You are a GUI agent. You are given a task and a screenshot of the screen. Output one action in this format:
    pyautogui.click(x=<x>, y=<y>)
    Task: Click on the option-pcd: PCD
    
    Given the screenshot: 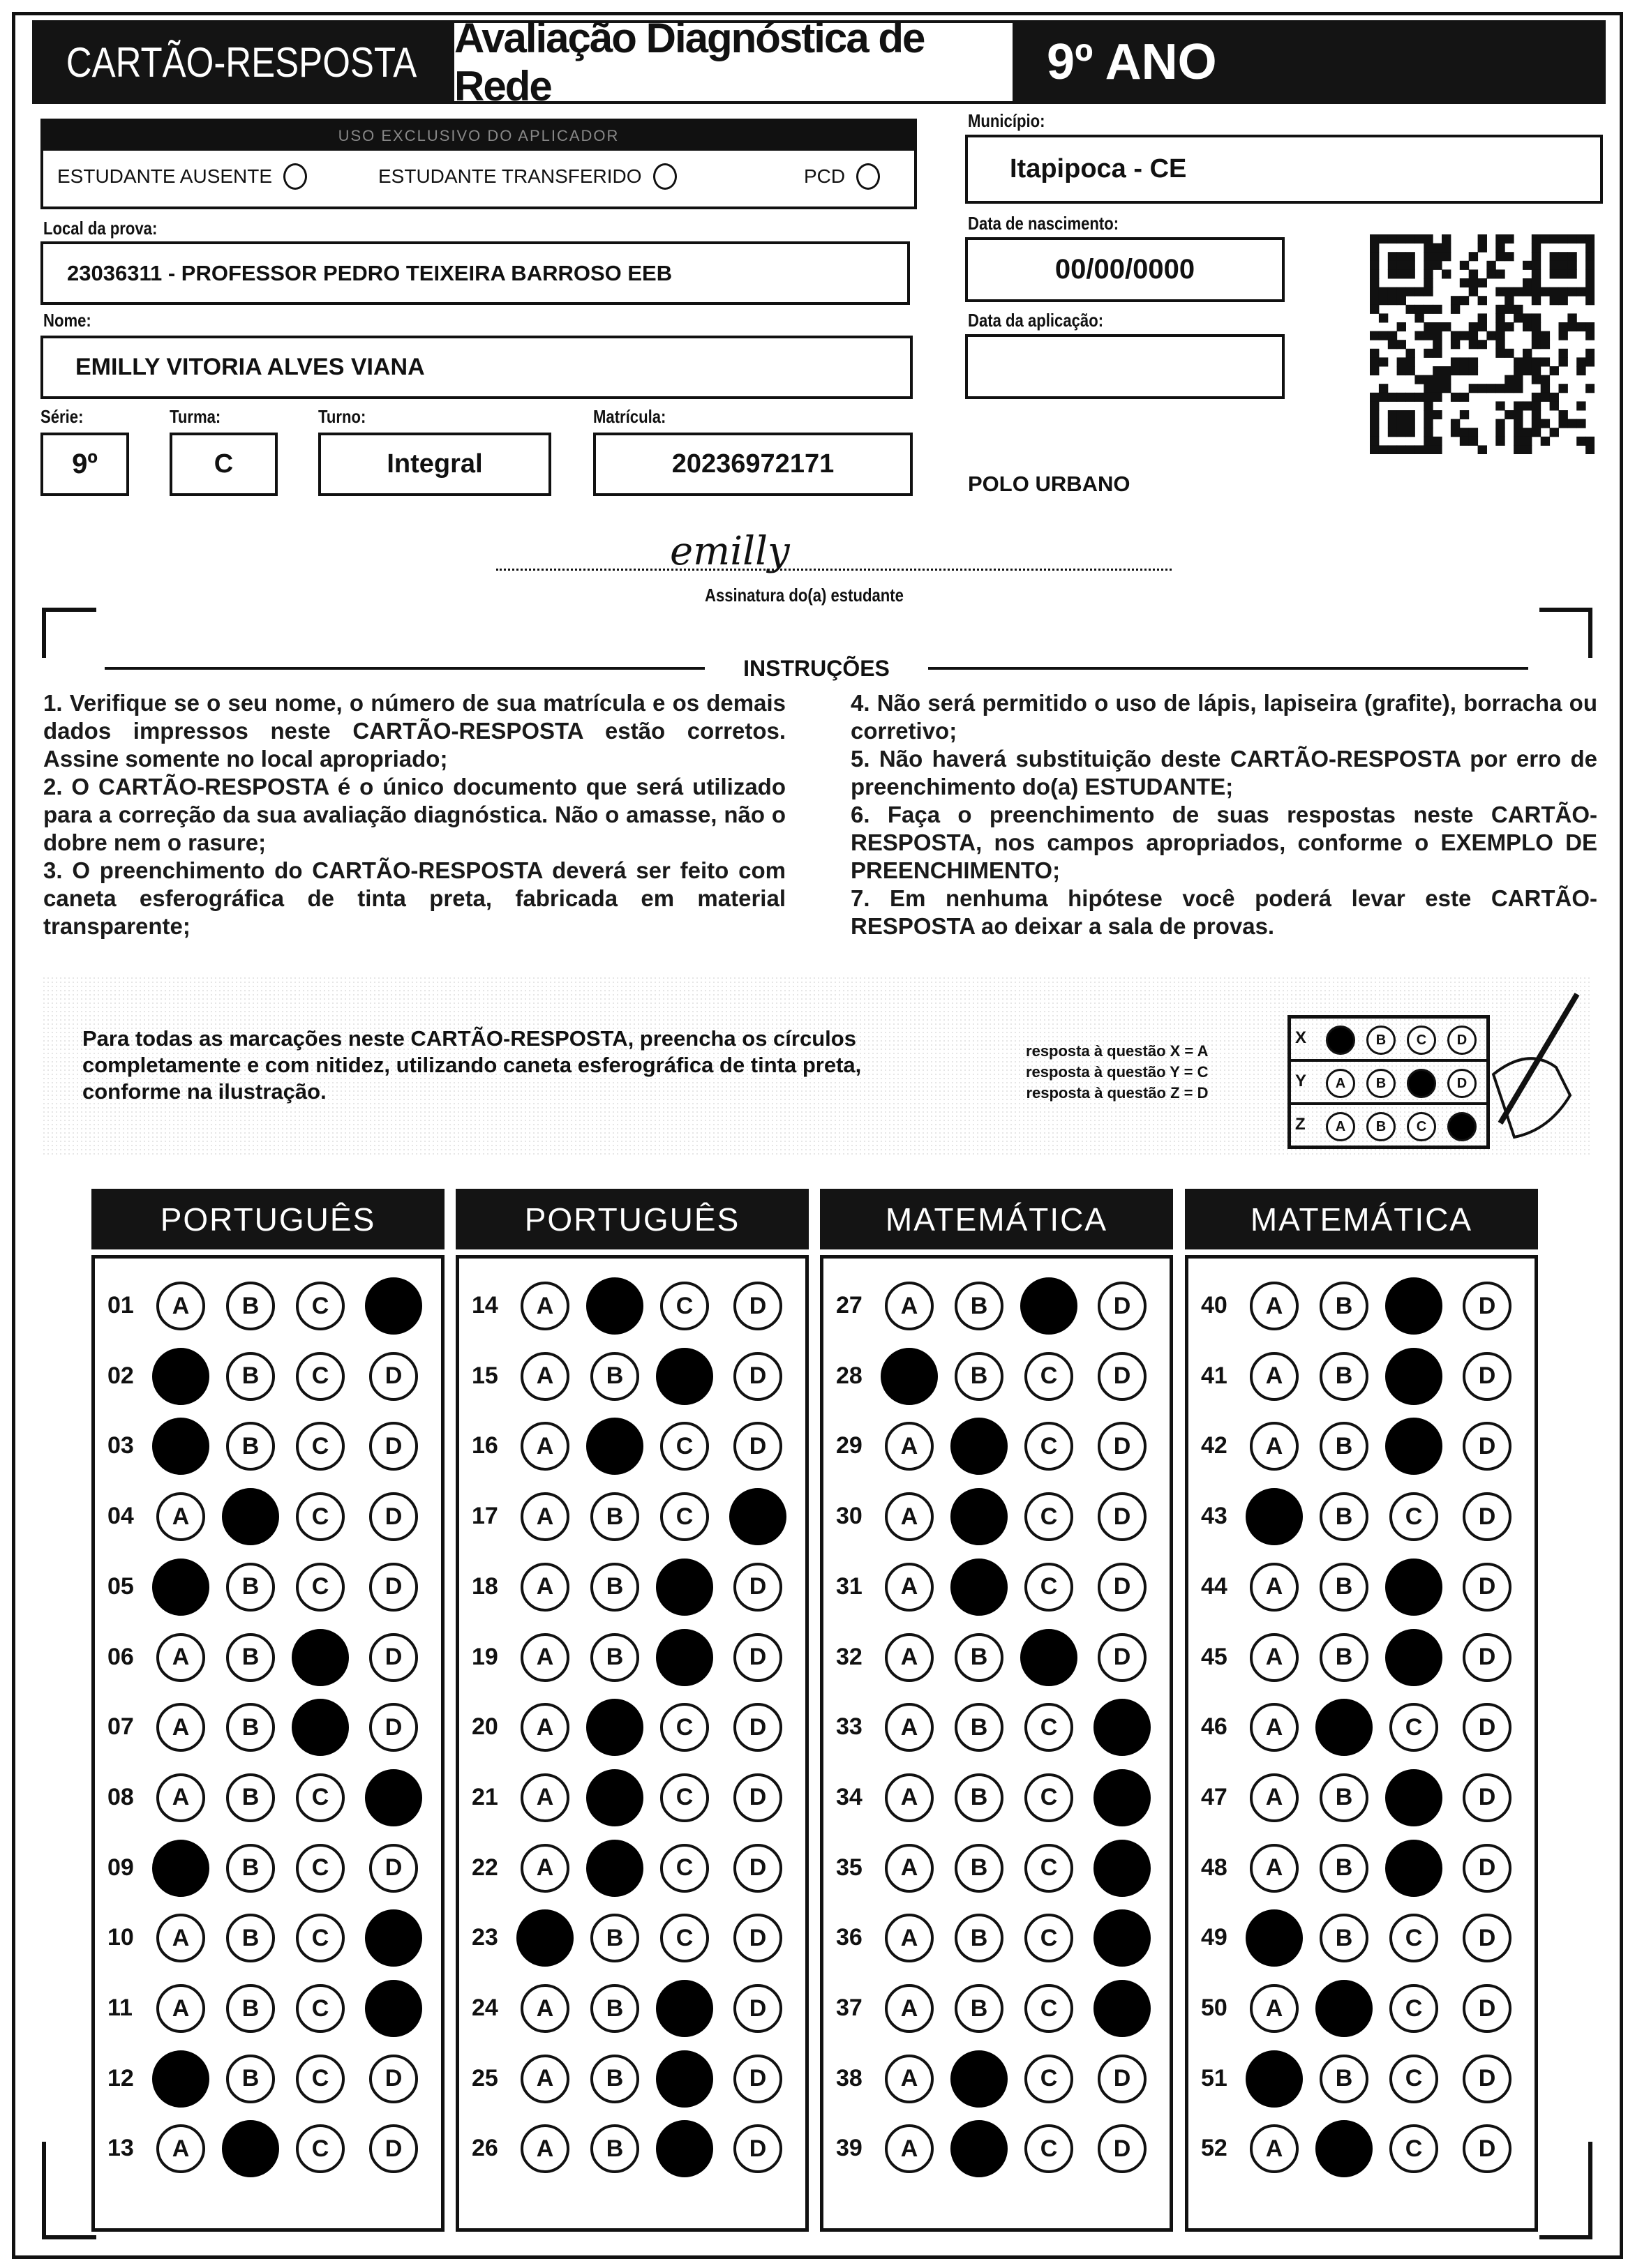 What is the action you would take?
    pyautogui.click(x=843, y=176)
    